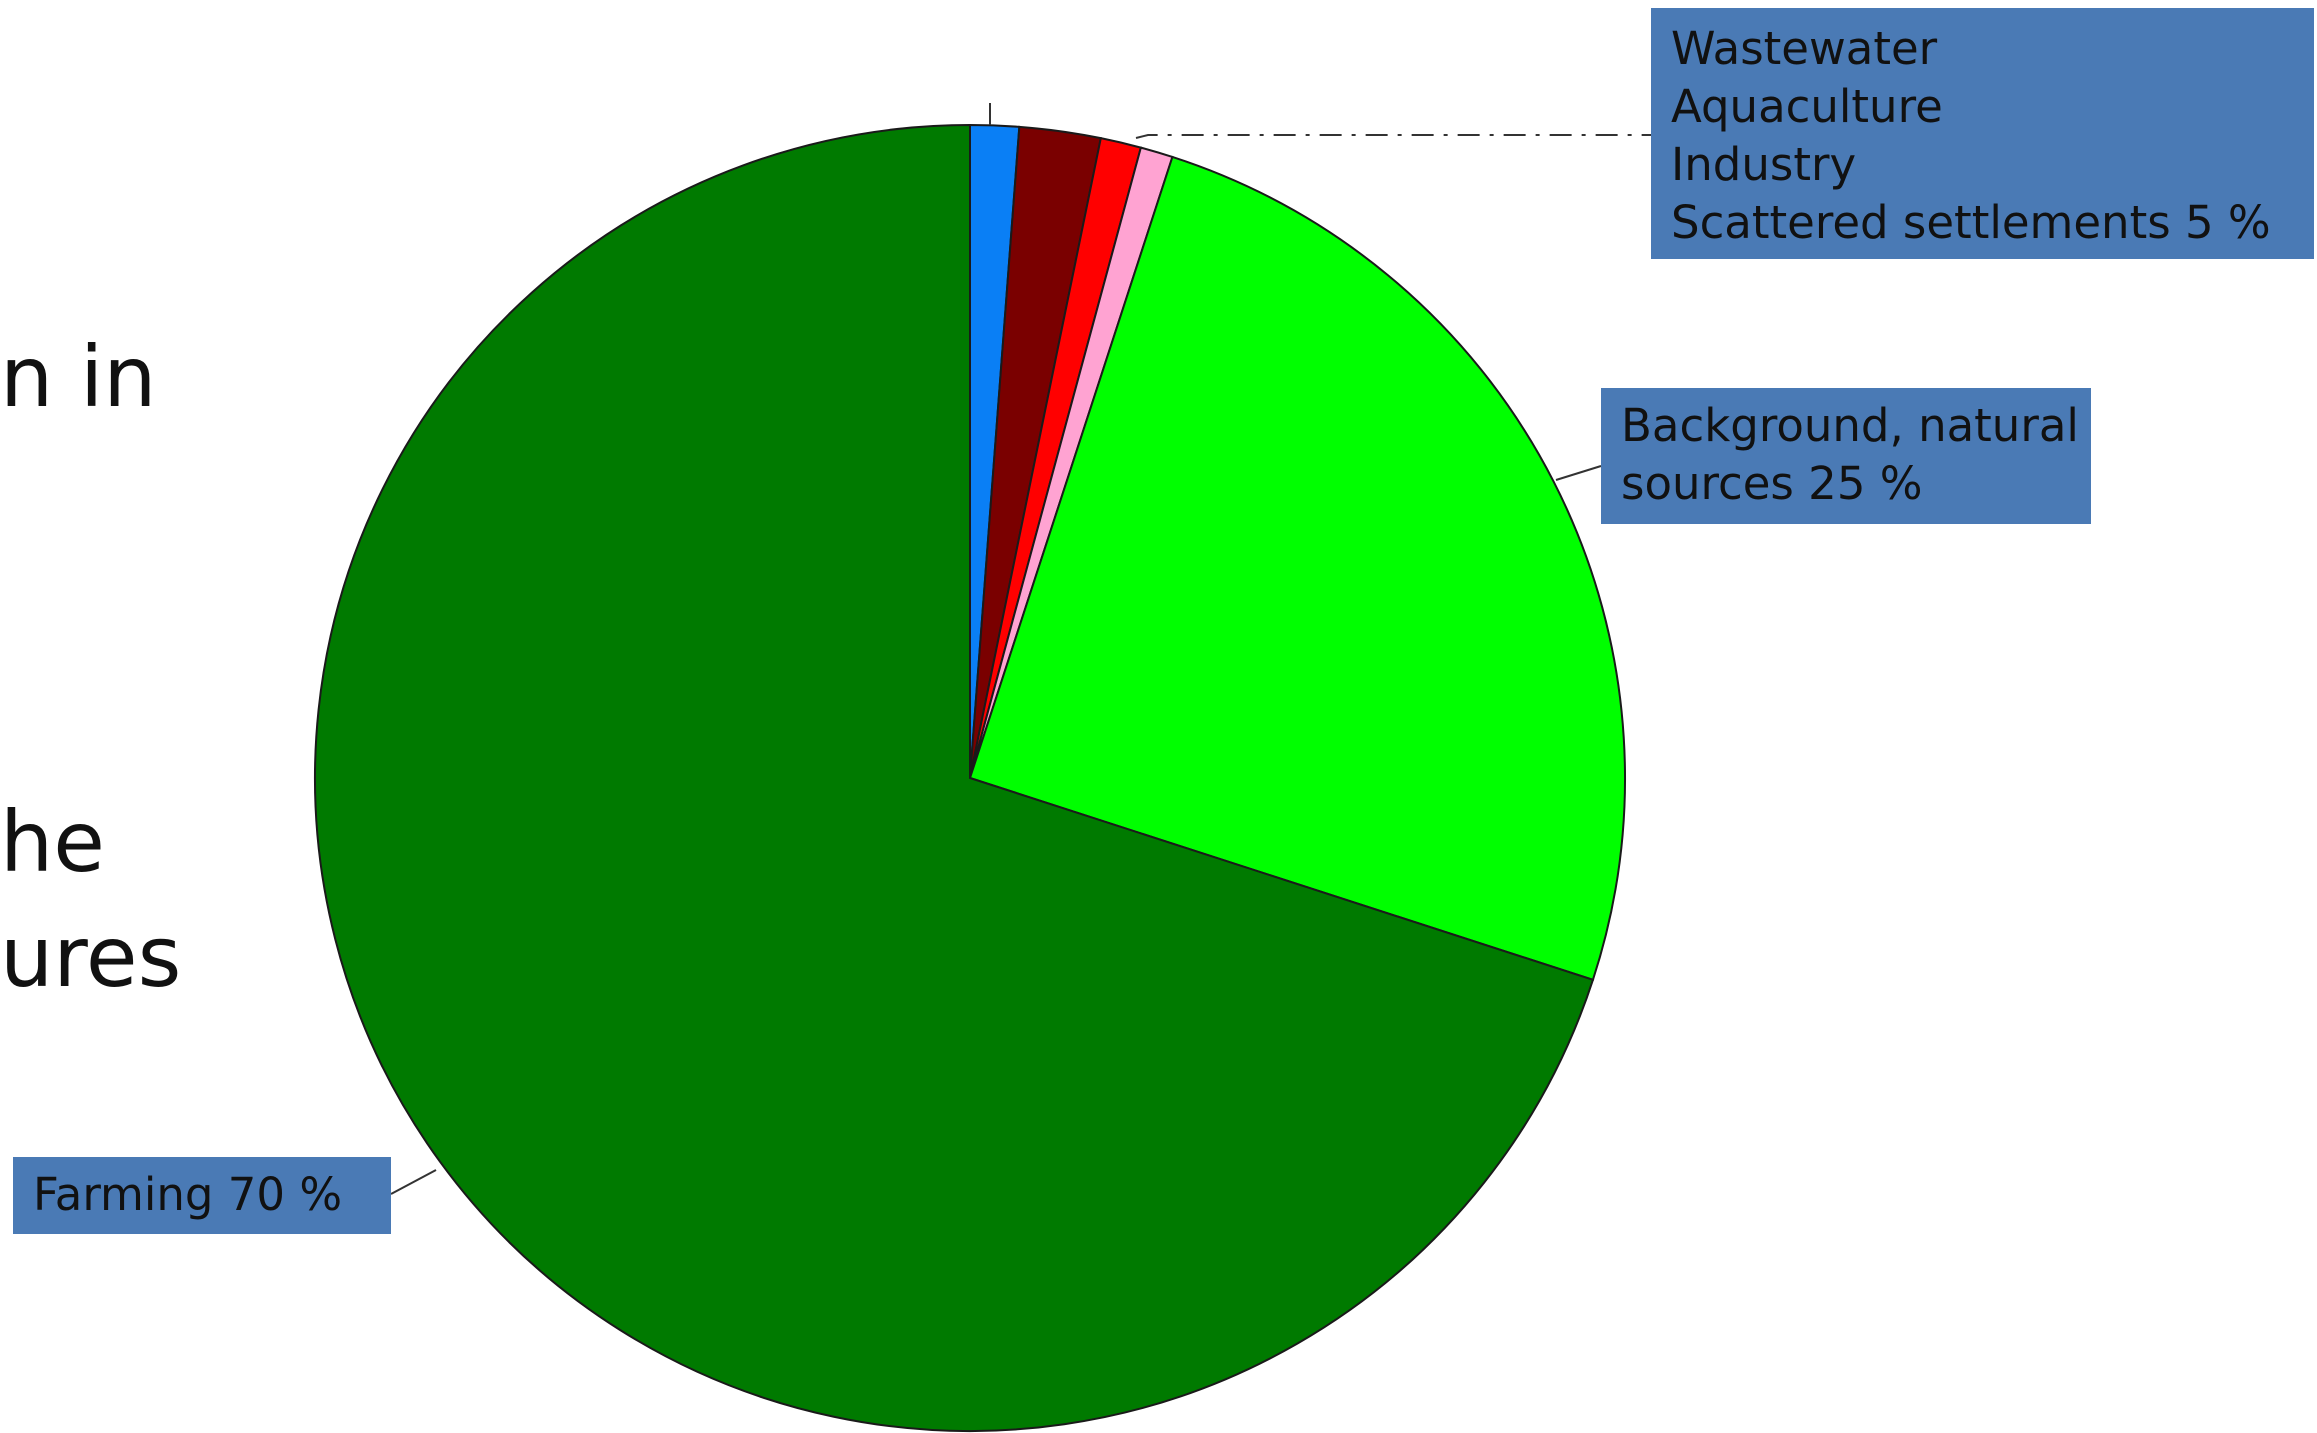 The height and width of the screenshot is (1433, 2317). What do you see at coordinates (1804, 48) in the screenshot?
I see `label-wastewater: Wastewater` at bounding box center [1804, 48].